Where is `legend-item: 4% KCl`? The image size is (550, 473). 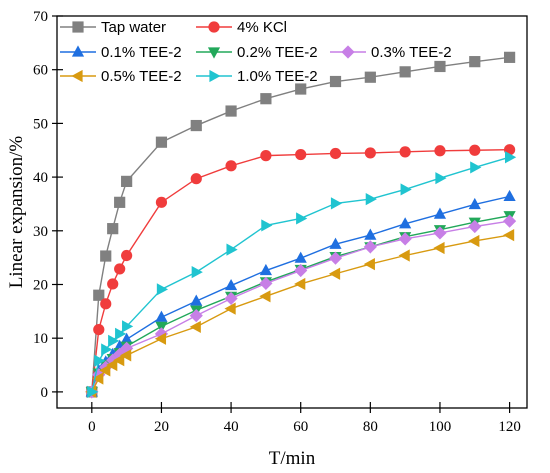
legend-item: 4% KCl is located at coordinates (241, 27).